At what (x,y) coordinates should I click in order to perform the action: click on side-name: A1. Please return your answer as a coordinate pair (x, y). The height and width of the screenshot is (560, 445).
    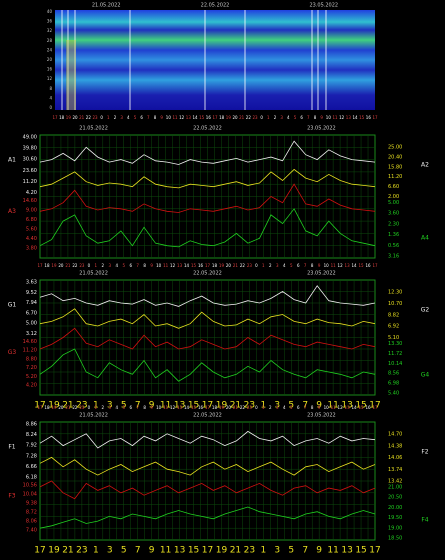
    Looking at the image, I should click on (12, 160).